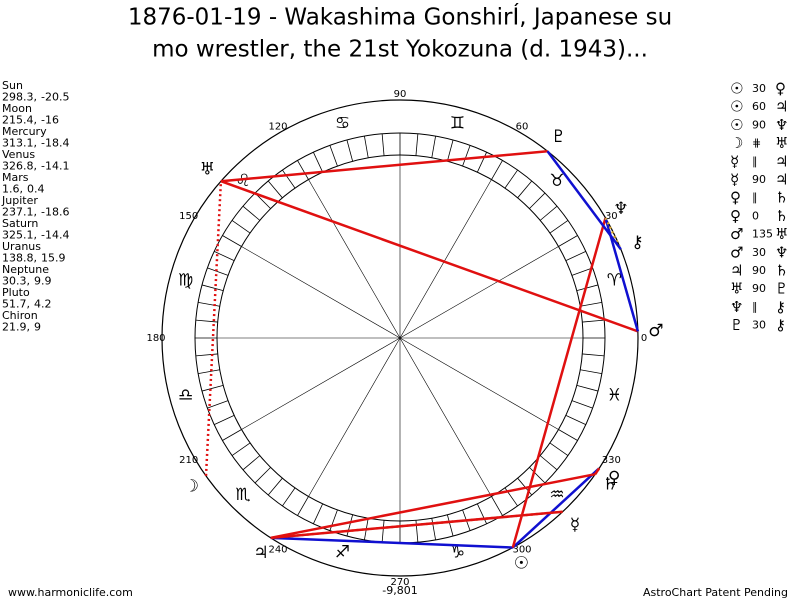 This screenshot has height=600, width=800. I want to click on planet-lon: 138.8,, so click(19, 258).